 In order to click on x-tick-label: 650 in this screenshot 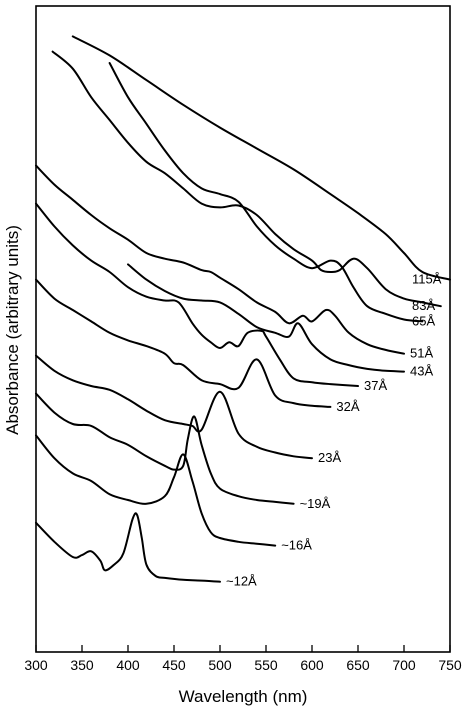, I will do `click(358, 665)`.